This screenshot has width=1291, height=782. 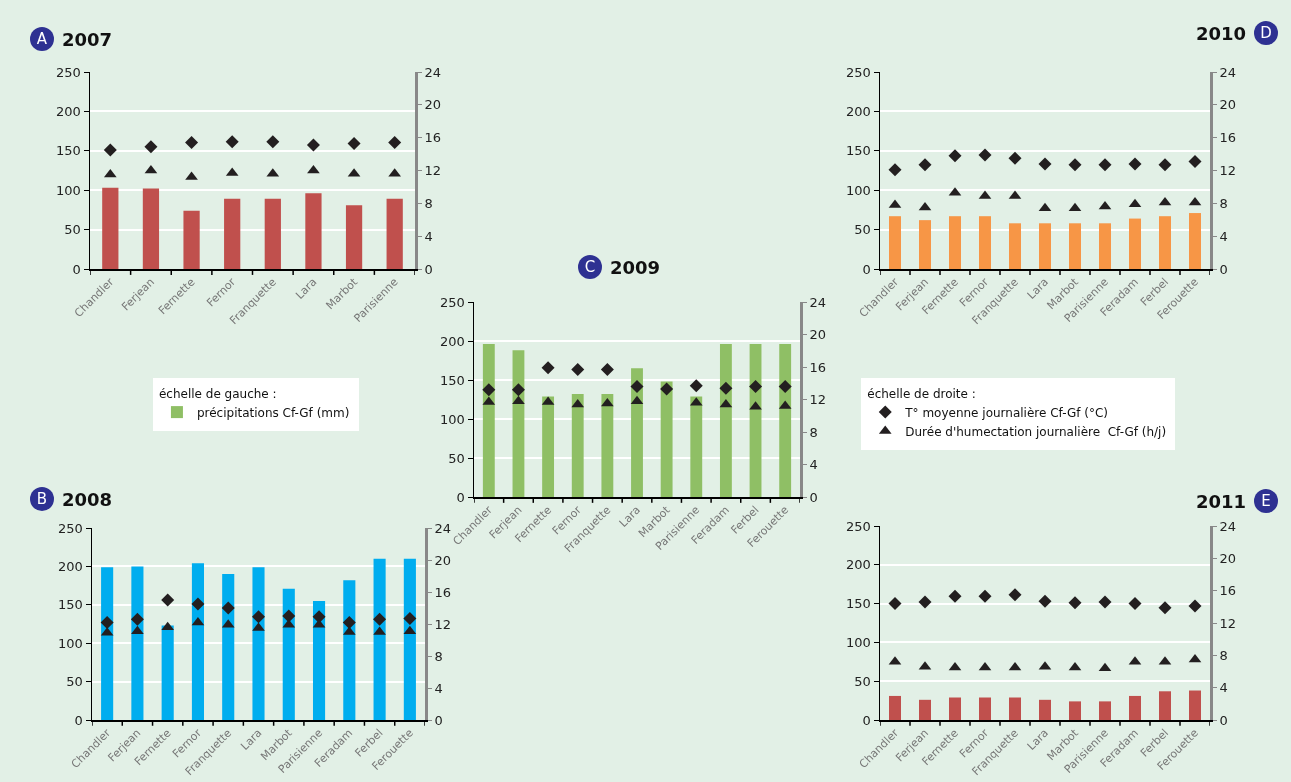 I want to click on legend-label: précipitations Cf-Gf (mm), so click(x=273, y=412).